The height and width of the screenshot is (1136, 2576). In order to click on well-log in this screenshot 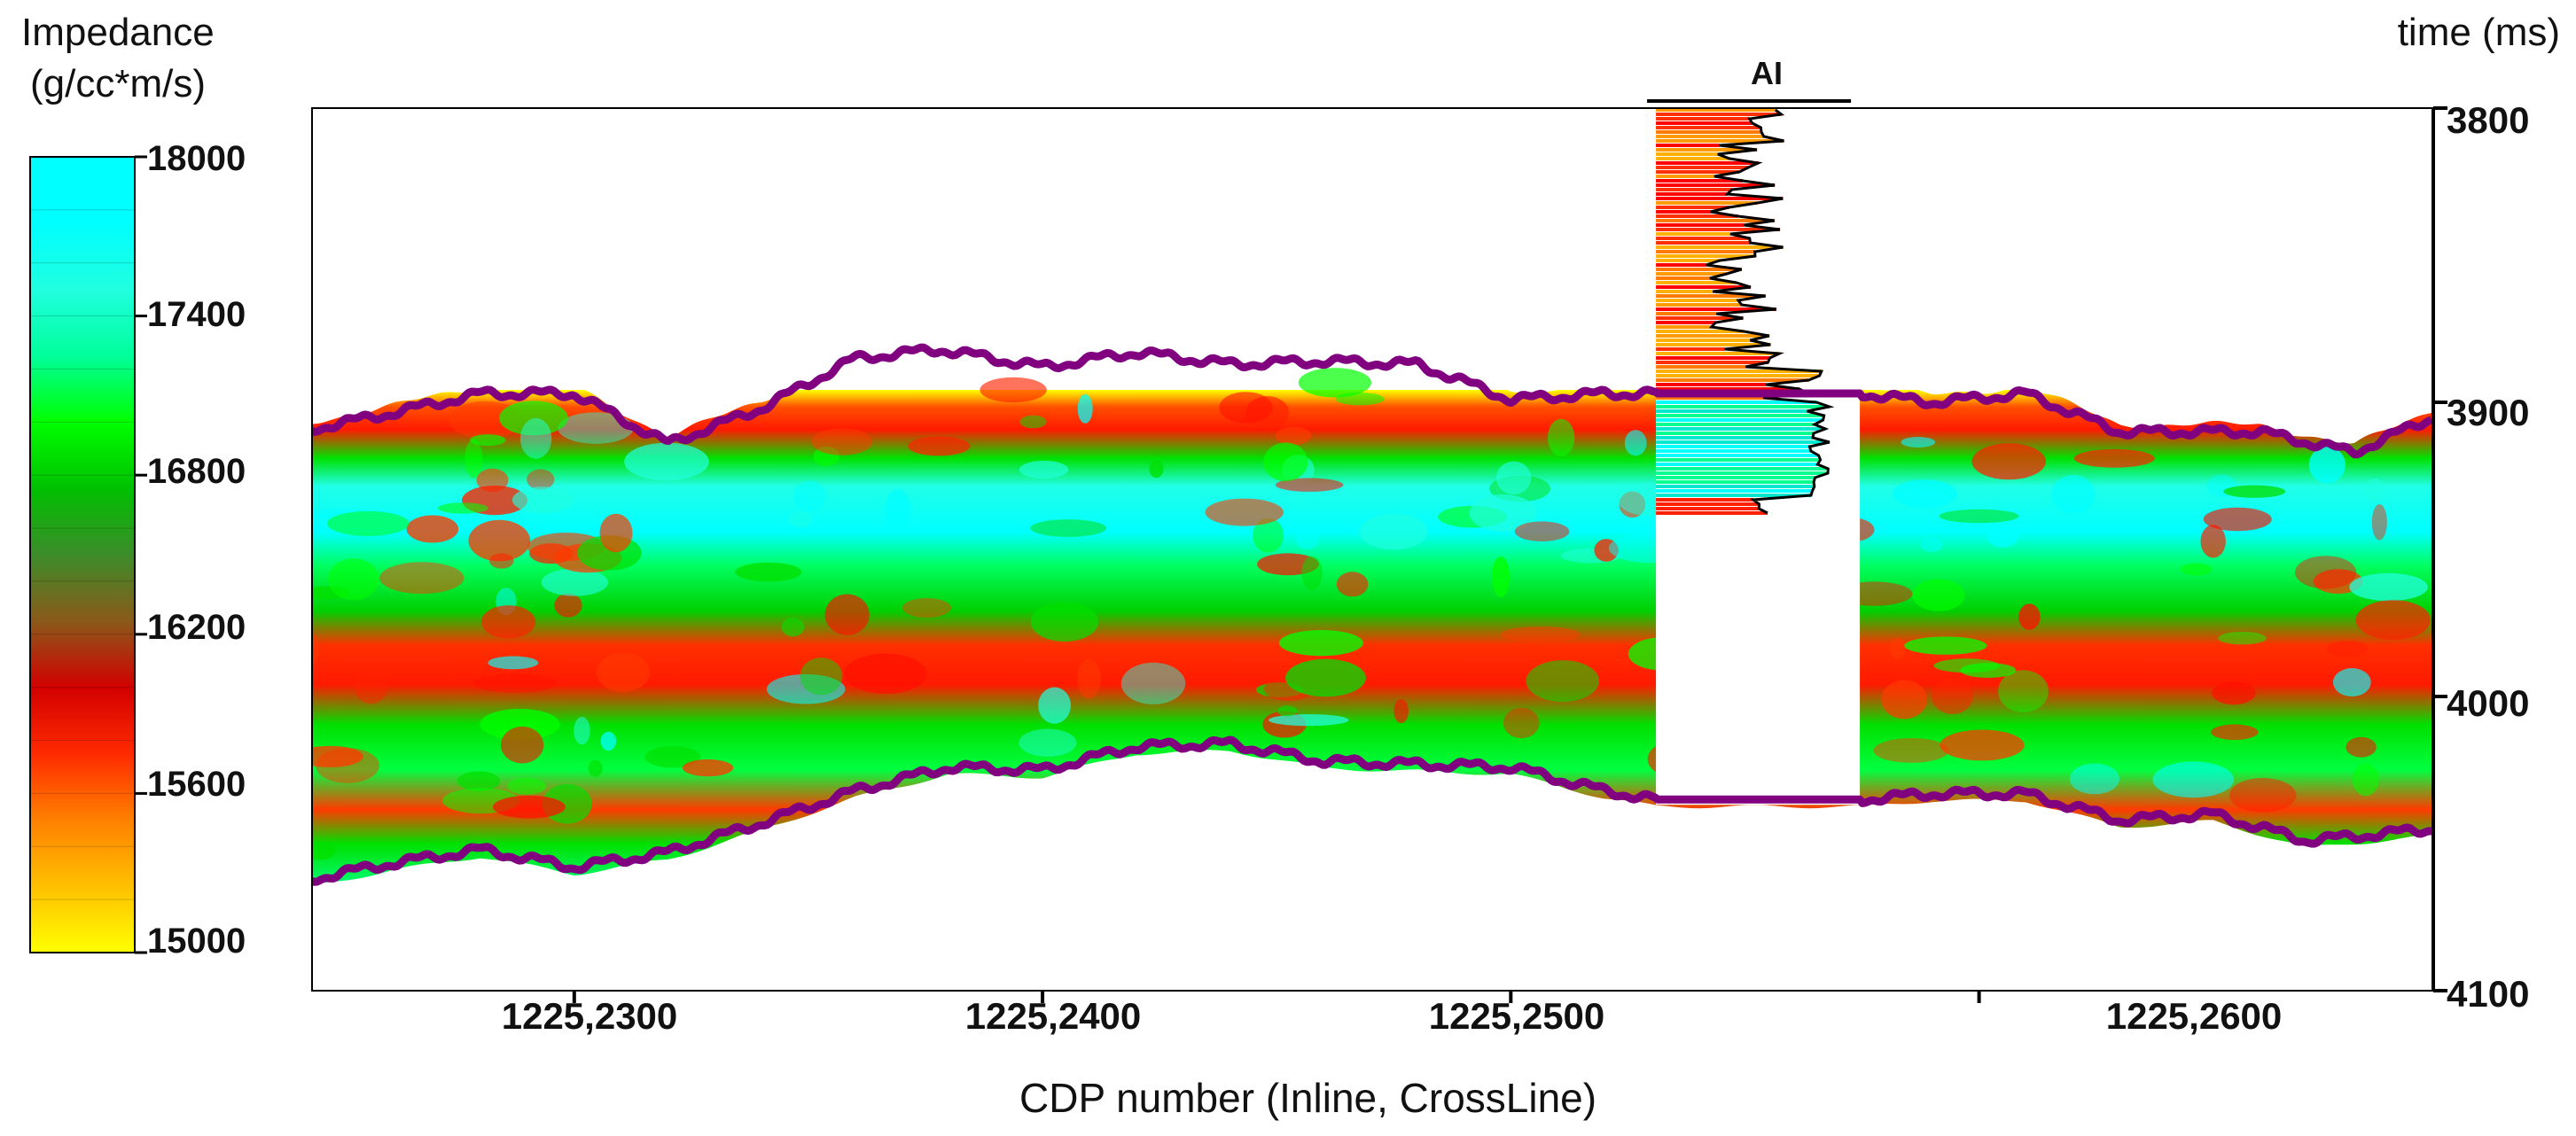, I will do `click(1749, 307)`.